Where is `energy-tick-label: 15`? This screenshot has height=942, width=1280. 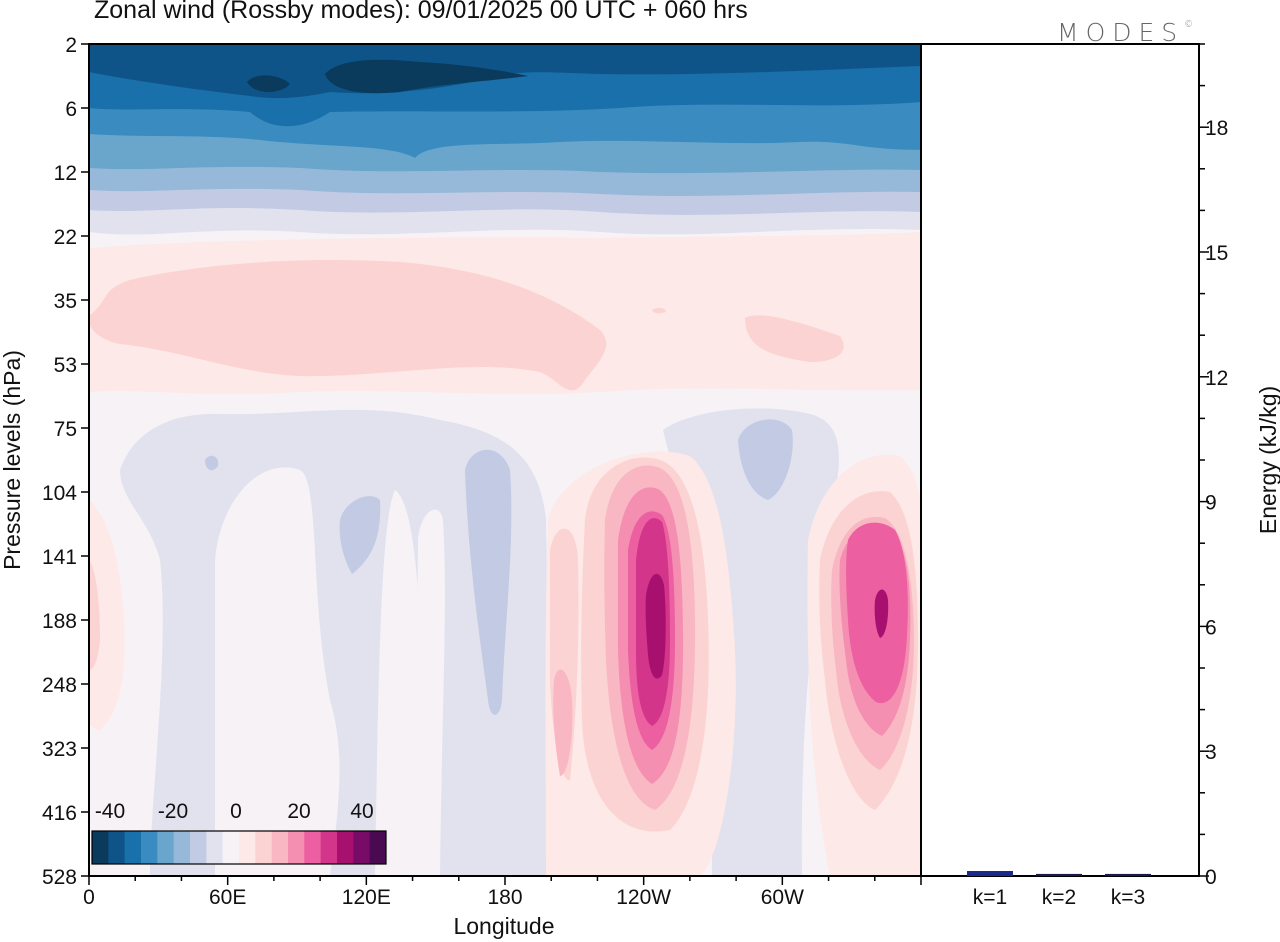 energy-tick-label: 15 is located at coordinates (1216, 253).